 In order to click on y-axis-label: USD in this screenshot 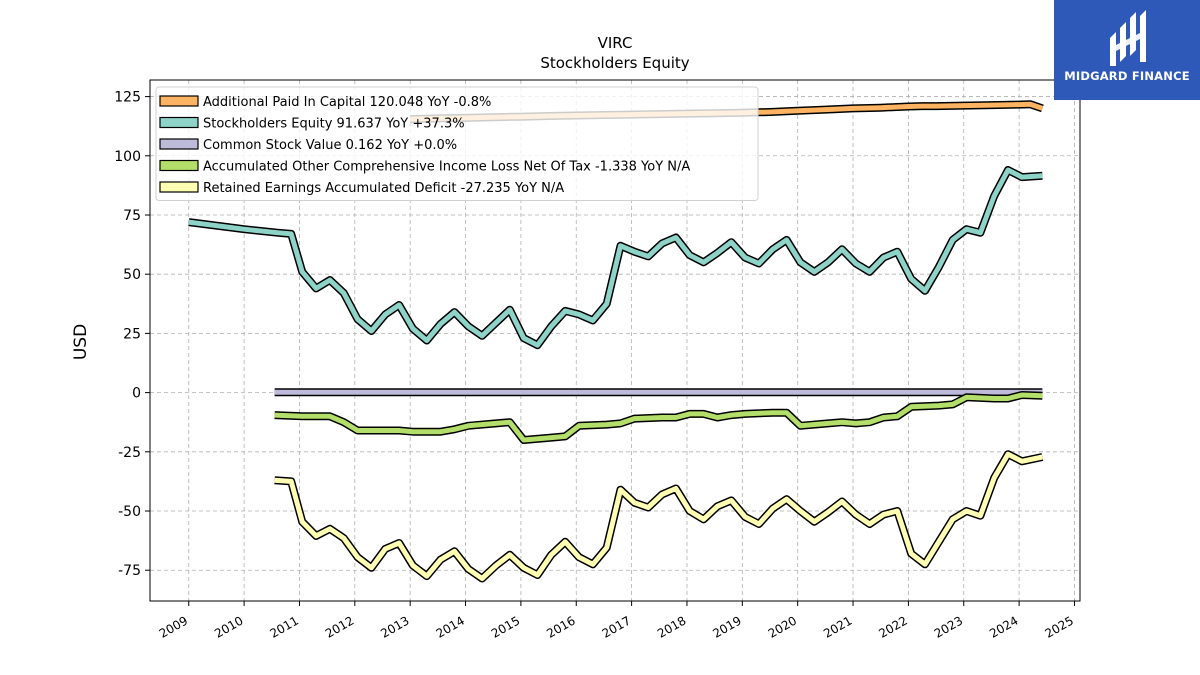, I will do `click(81, 342)`.